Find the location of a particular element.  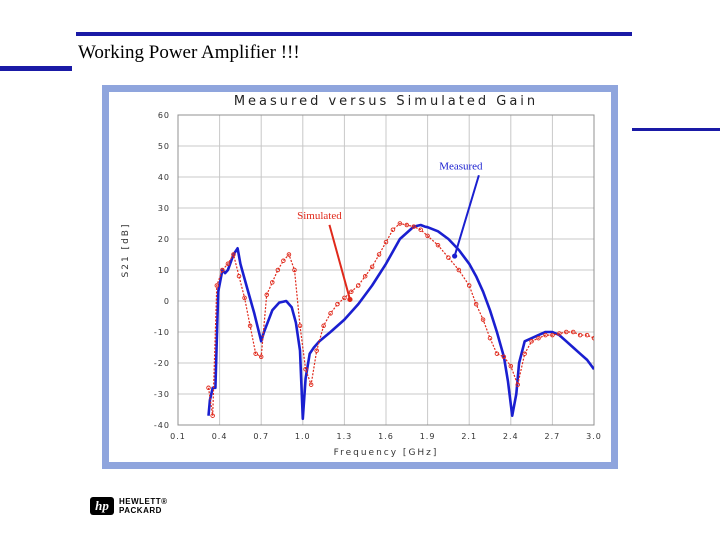

hp-logo-text: HEWLETT® PACKARD is located at coordinates (143, 506).